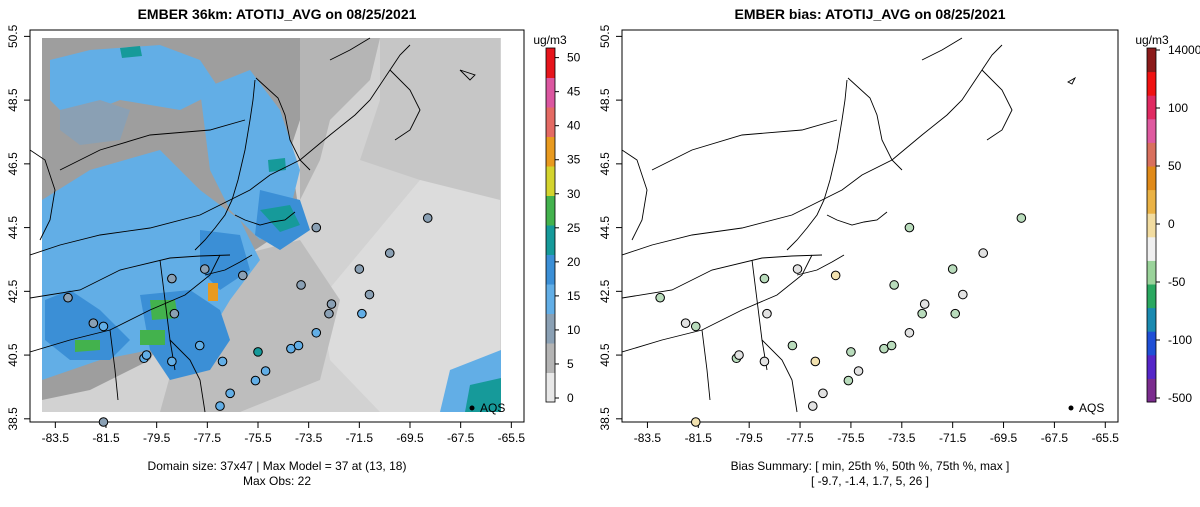 This screenshot has height=507, width=1200. What do you see at coordinates (841, 320) in the screenshot?
I see `right-bias-points` at bounding box center [841, 320].